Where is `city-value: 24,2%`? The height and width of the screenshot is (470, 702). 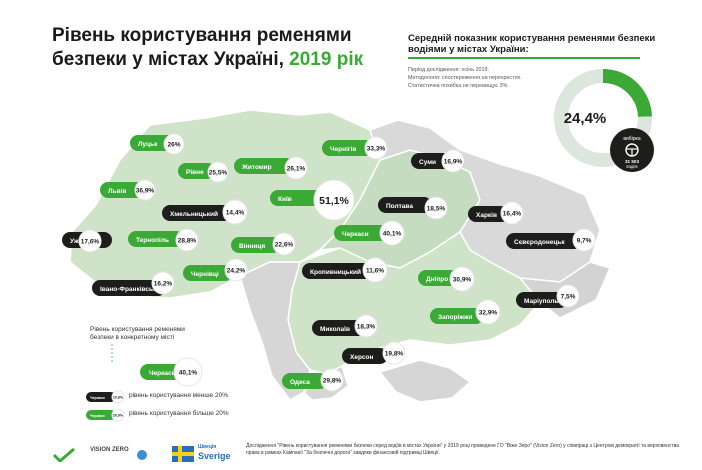
city-value: 24,2% is located at coordinates (236, 271).